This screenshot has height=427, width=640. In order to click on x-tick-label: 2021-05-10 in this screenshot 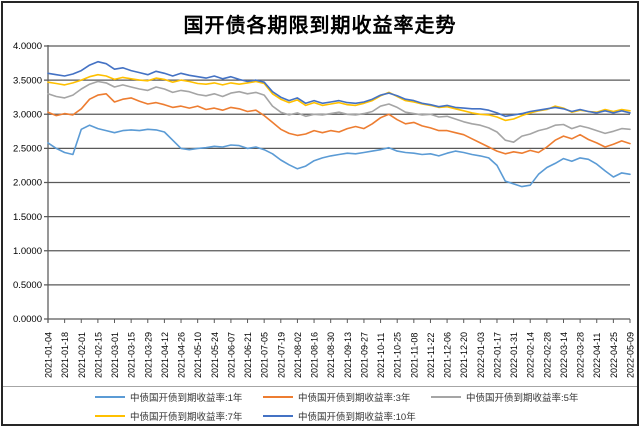, I will do `click(198, 355)`.